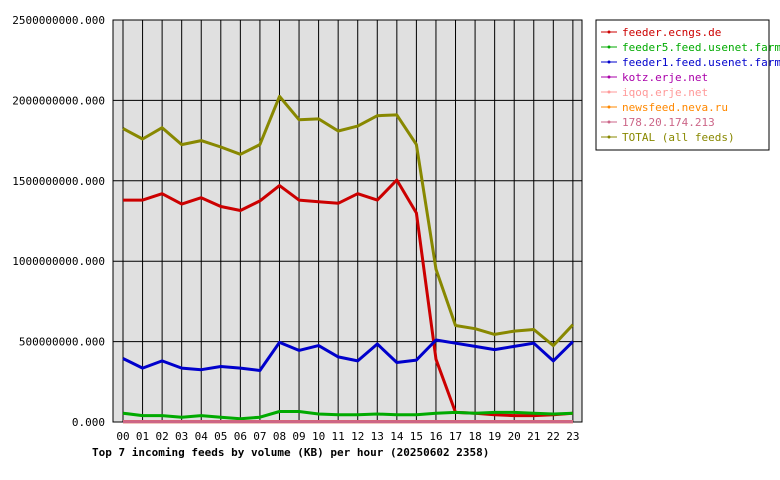 Image resolution: width=780 pixels, height=480 pixels. What do you see at coordinates (455, 436) in the screenshot?
I see `x-tick-label: 17` at bounding box center [455, 436].